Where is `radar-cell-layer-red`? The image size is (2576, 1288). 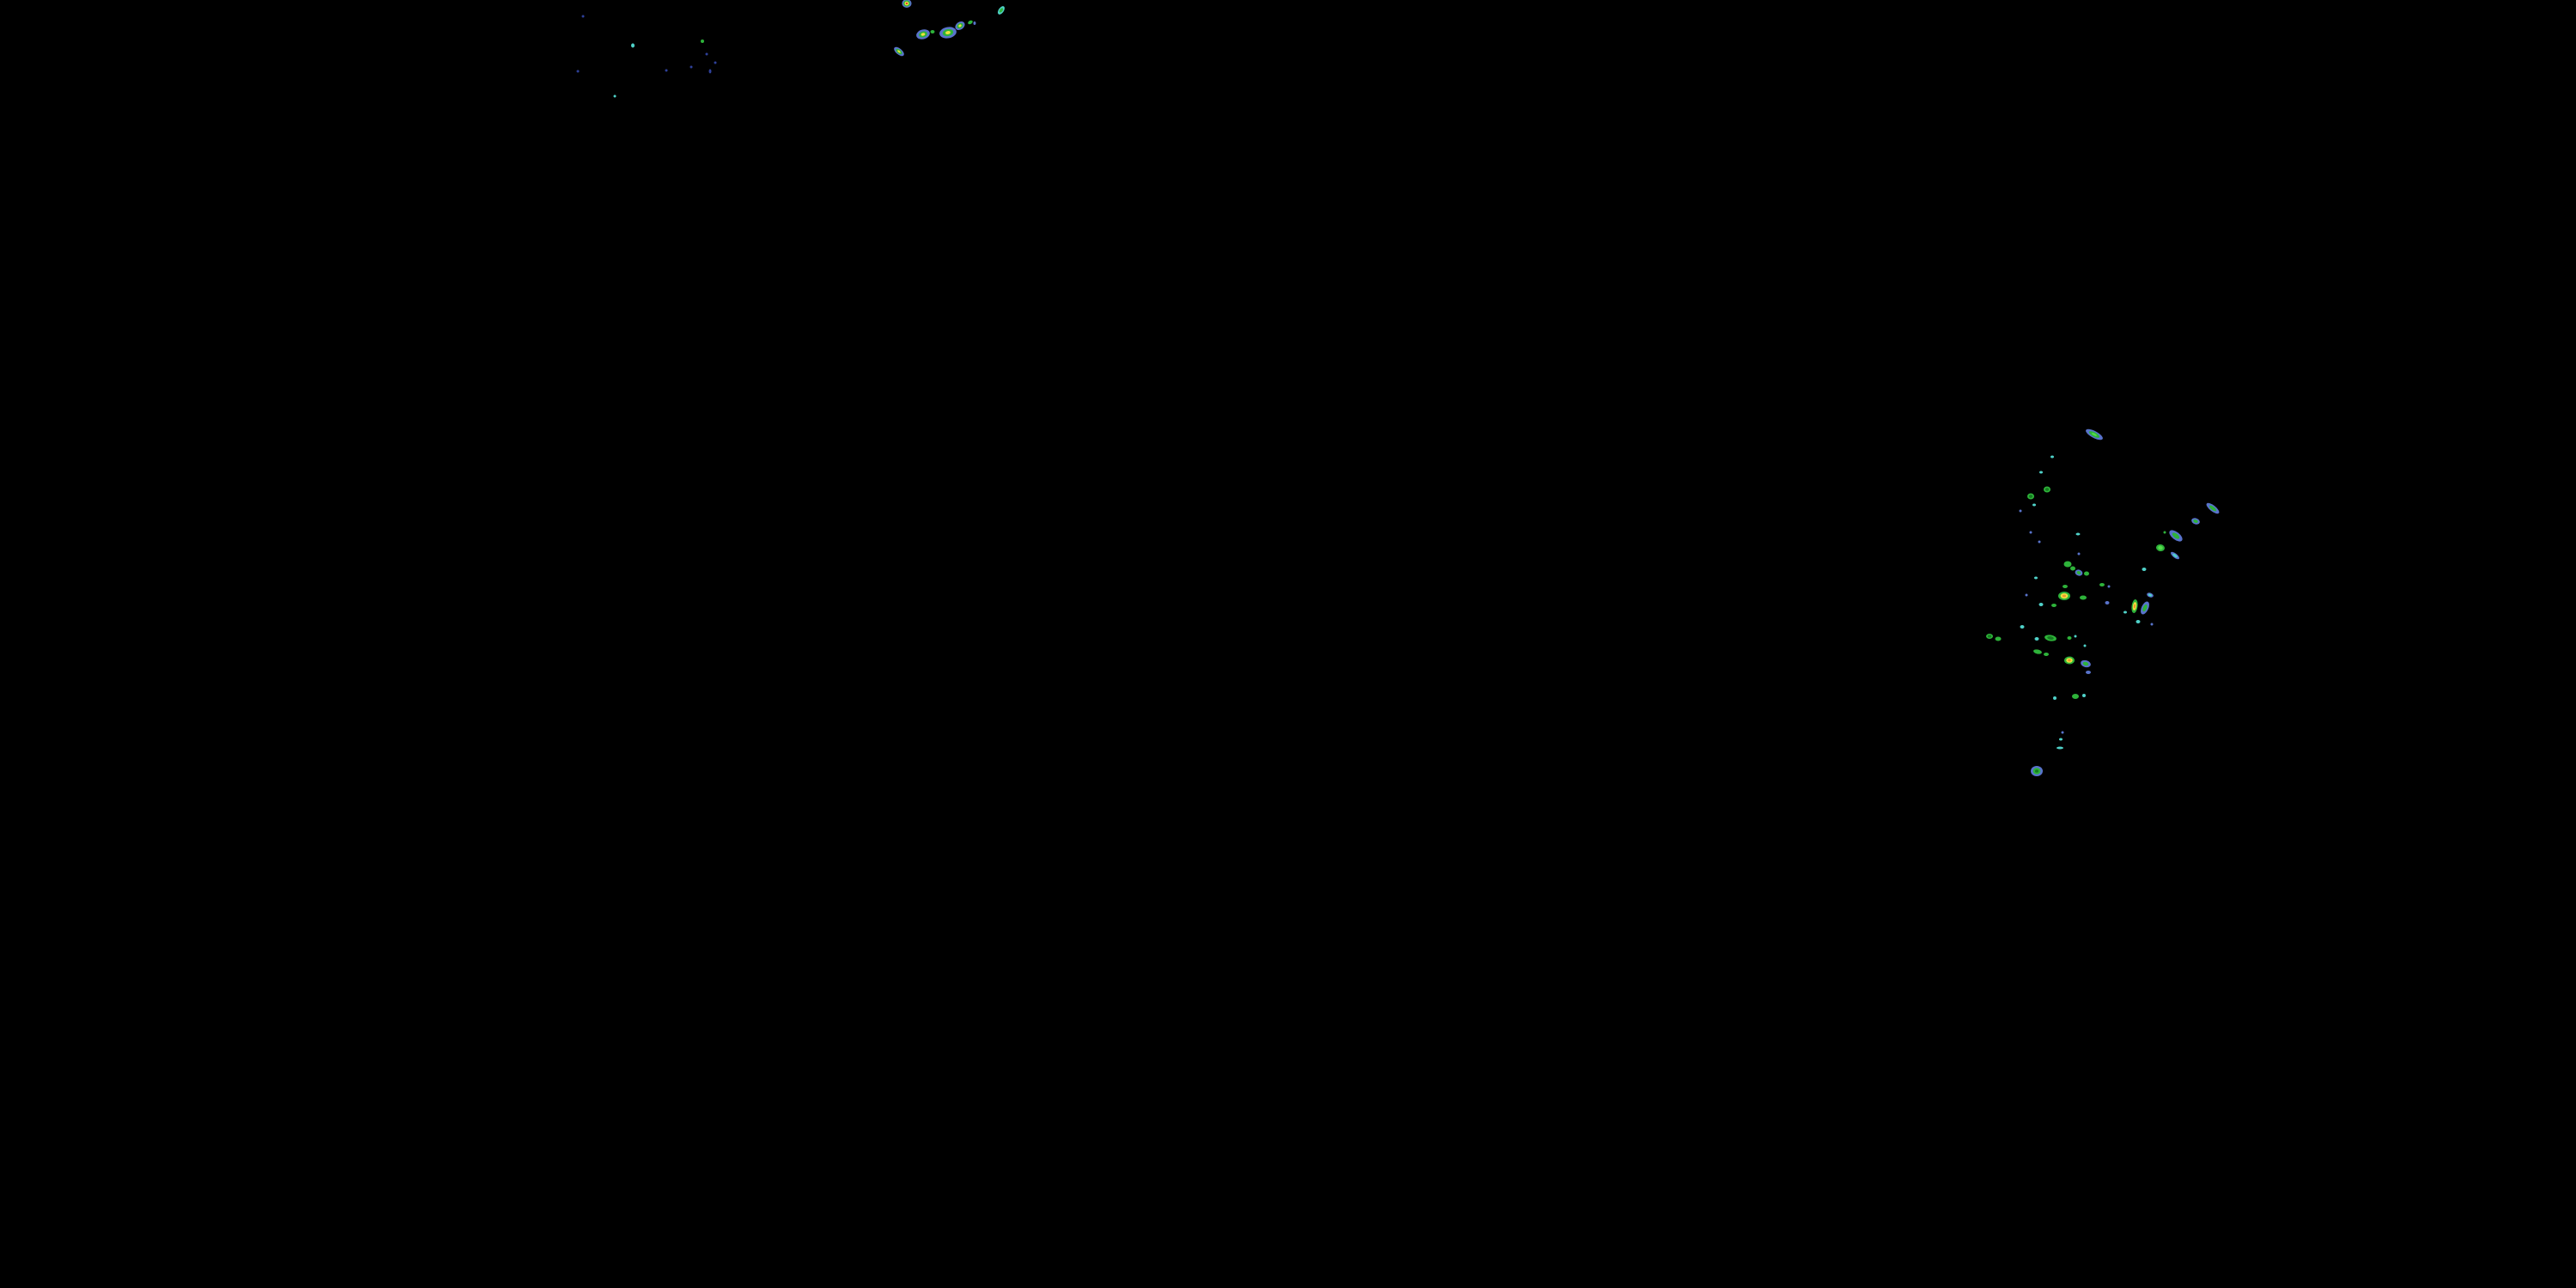
radar-cell-layer-red is located at coordinates (907, 3).